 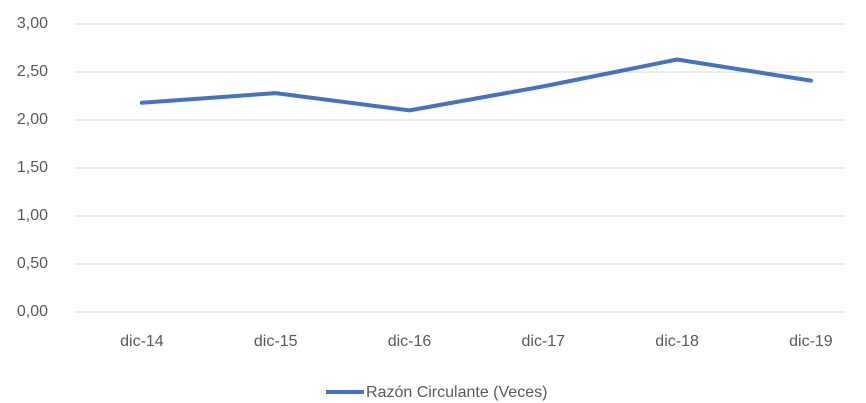 What do you see at coordinates (456, 392) in the screenshot?
I see `legend-label: Razón Circulante (Veces)` at bounding box center [456, 392].